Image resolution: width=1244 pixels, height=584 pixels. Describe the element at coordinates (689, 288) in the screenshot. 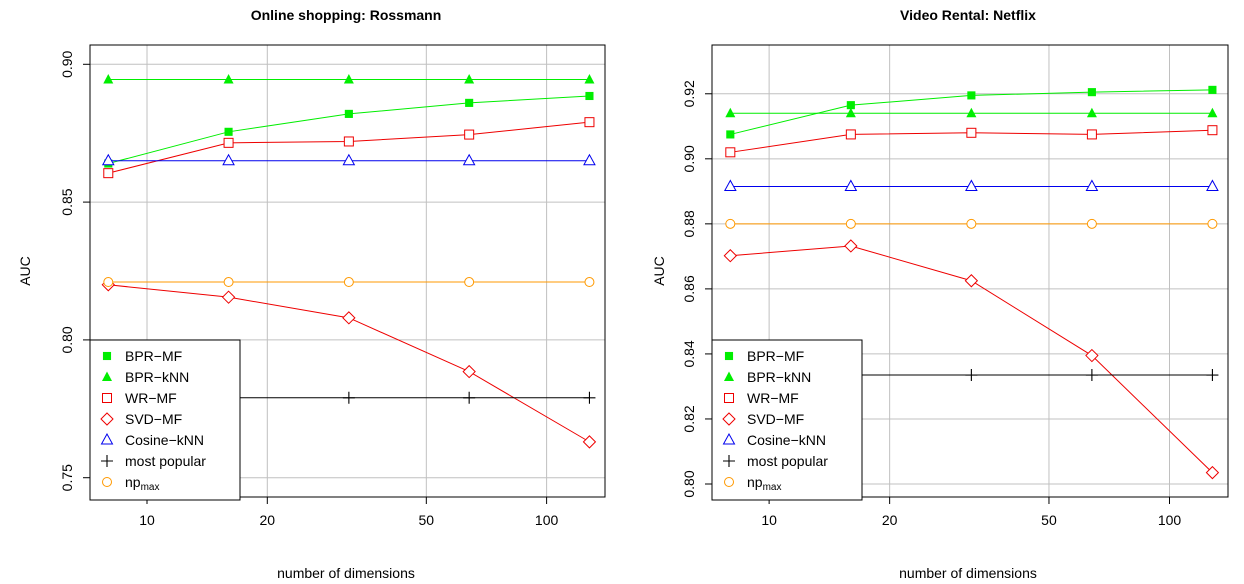

I see `y-tick-label: 0.86` at that location.